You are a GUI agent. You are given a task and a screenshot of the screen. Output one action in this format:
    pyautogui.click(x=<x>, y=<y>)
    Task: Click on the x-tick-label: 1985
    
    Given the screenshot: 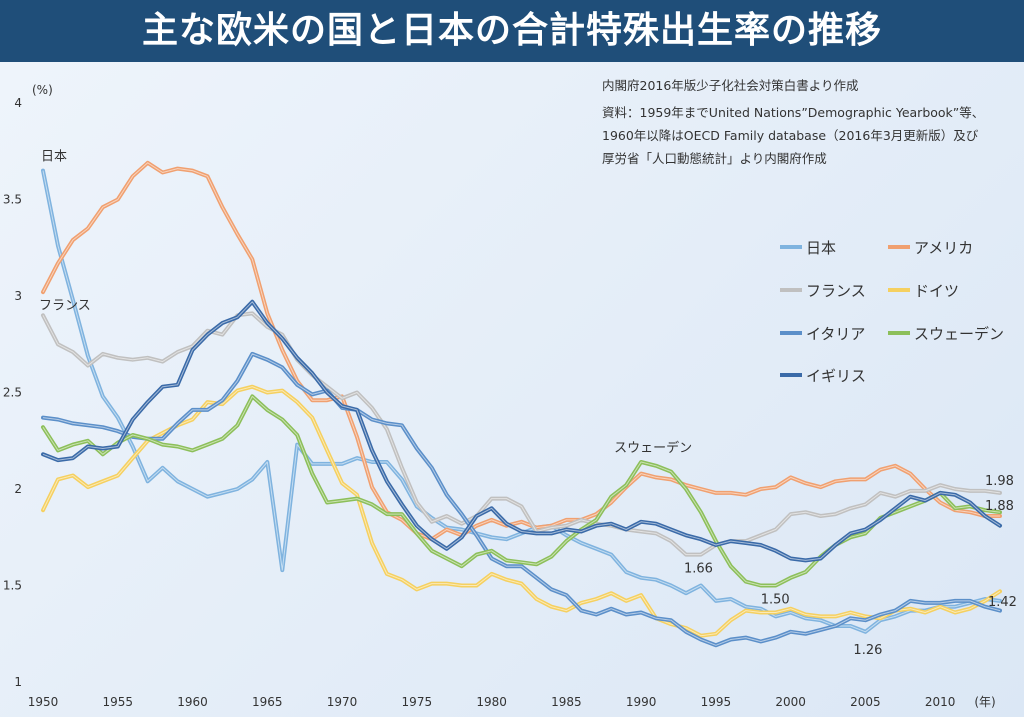 What is the action you would take?
    pyautogui.click(x=566, y=702)
    